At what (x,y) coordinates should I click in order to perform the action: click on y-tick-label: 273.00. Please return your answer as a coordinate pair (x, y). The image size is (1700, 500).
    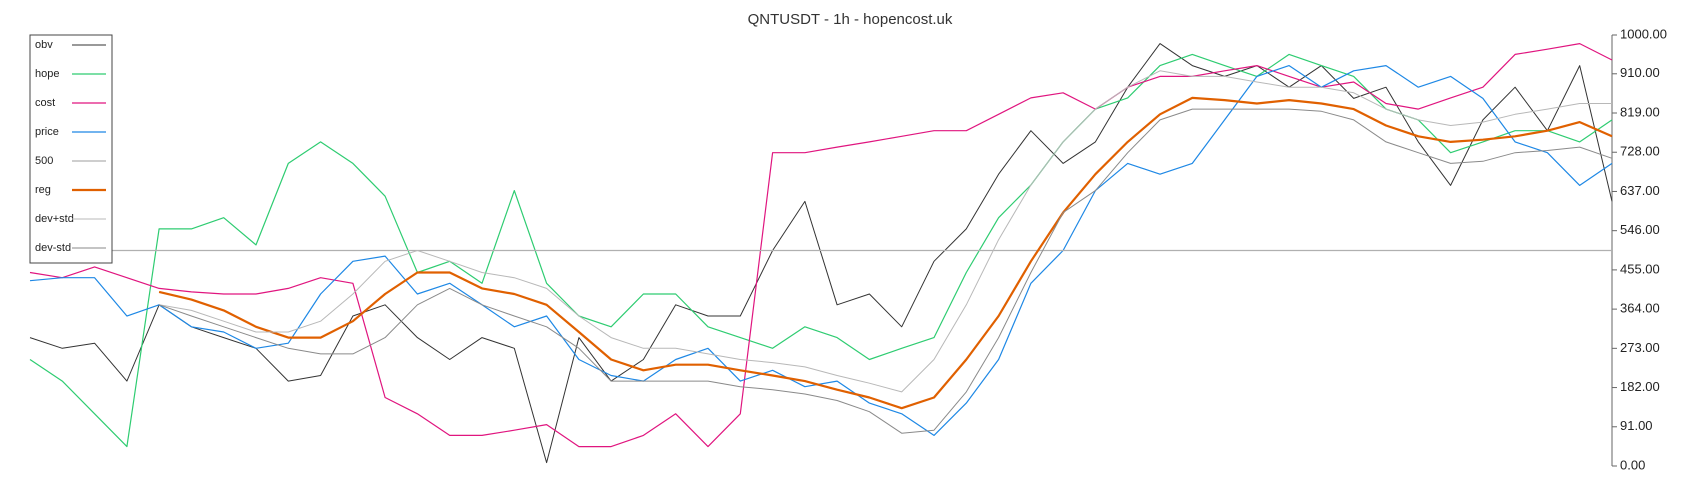
    Looking at the image, I should click on (1640, 347).